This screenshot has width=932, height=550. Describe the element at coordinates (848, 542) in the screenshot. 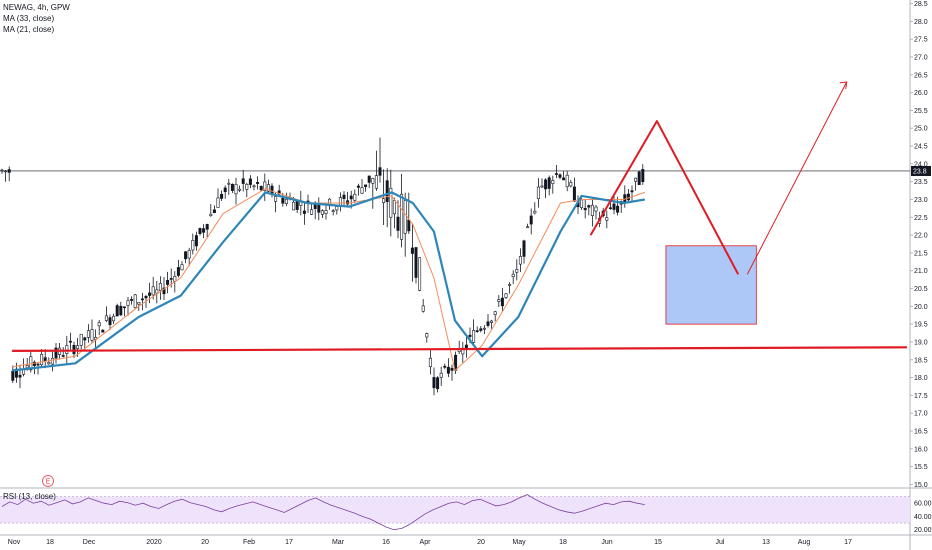

I see `time-tick-label: 17` at that location.